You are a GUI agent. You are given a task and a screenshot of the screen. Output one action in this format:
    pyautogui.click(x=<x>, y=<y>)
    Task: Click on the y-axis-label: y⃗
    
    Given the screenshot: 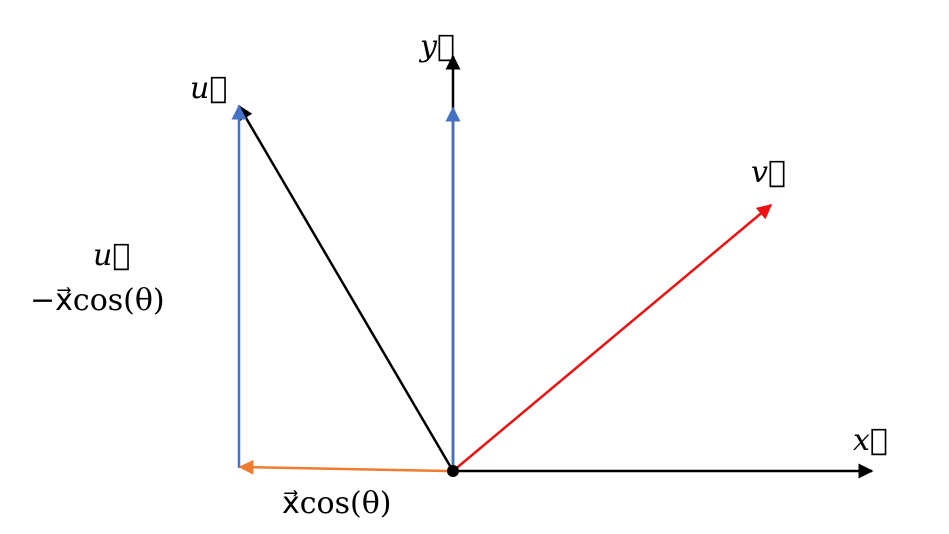 What is the action you would take?
    pyautogui.click(x=436, y=46)
    